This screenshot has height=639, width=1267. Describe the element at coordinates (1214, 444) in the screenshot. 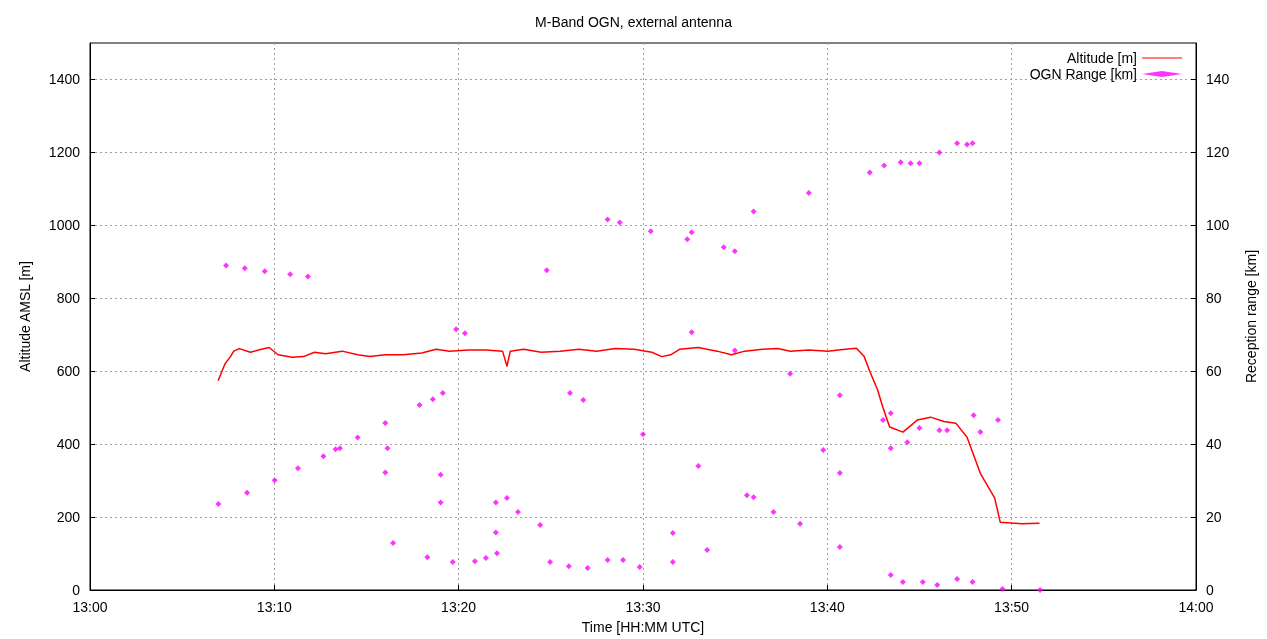

I see `y2-tick-label: 40` at that location.